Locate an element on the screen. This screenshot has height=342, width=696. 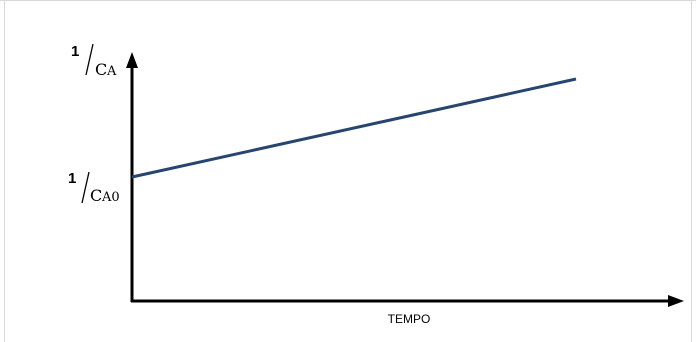
y-axis-arrowhead is located at coordinates (132, 60).